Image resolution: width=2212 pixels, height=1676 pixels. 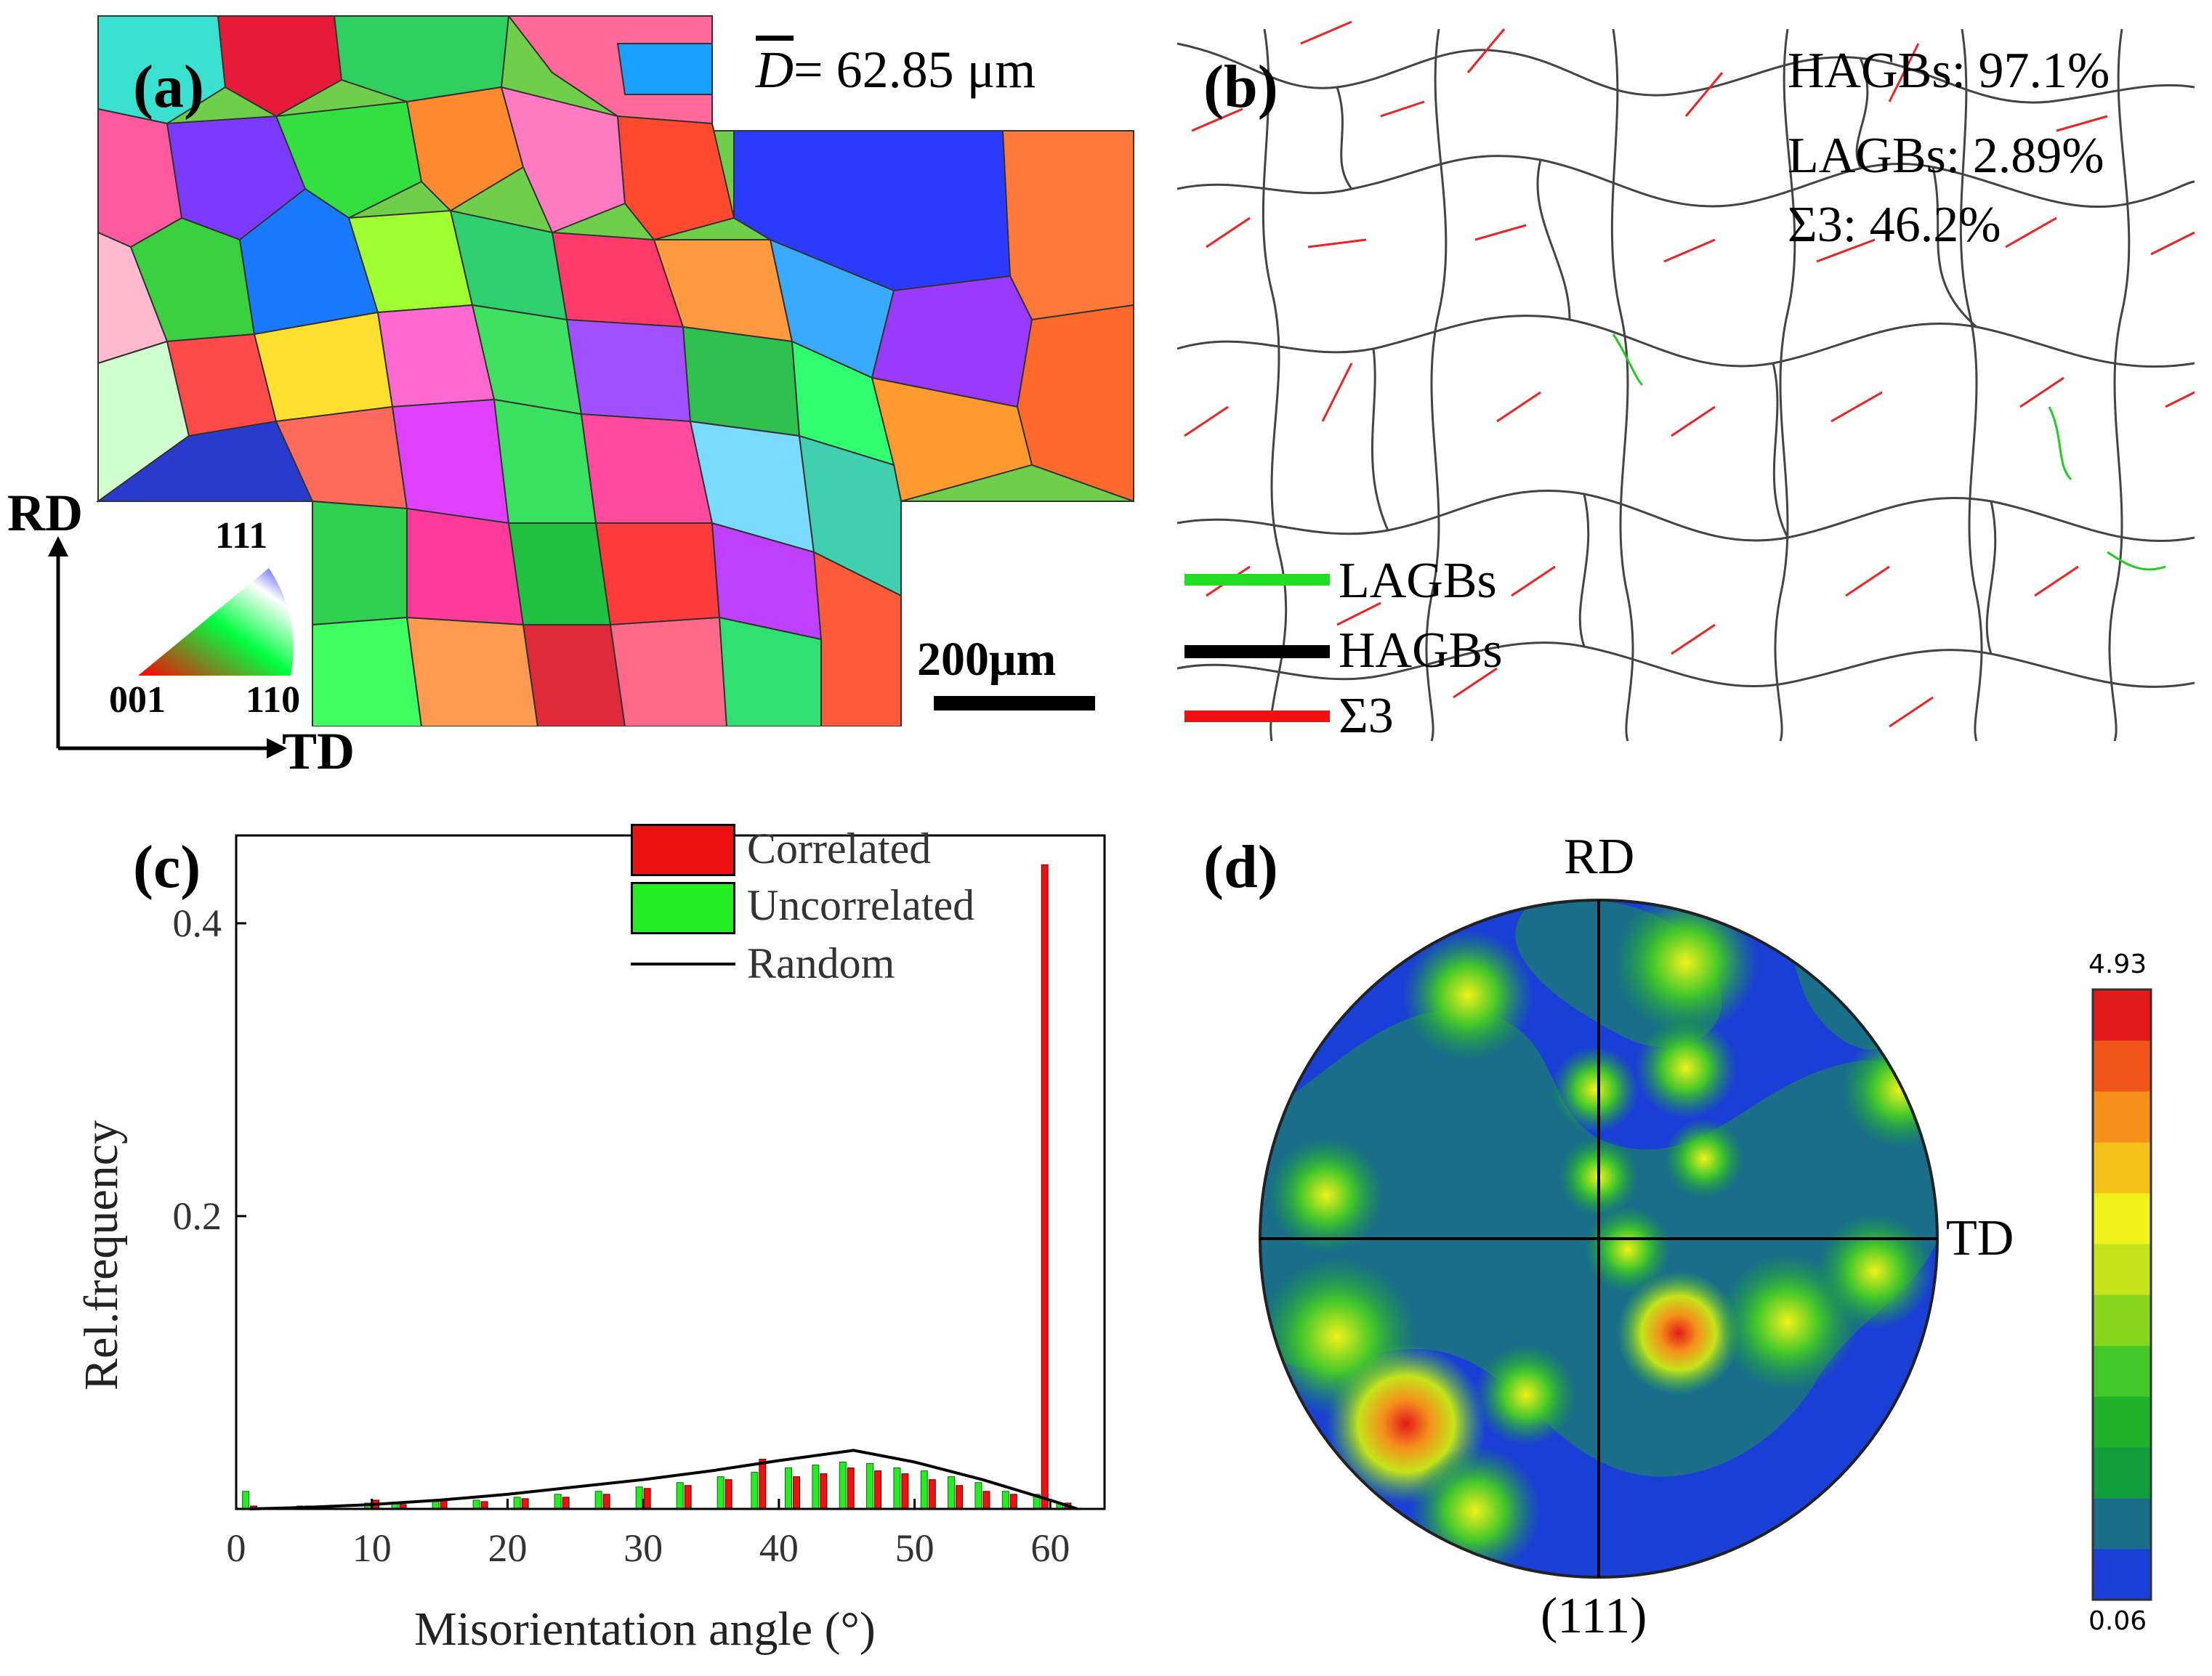 What do you see at coordinates (683, 908) in the screenshot?
I see `legend-uncorrelated-swatch` at bounding box center [683, 908].